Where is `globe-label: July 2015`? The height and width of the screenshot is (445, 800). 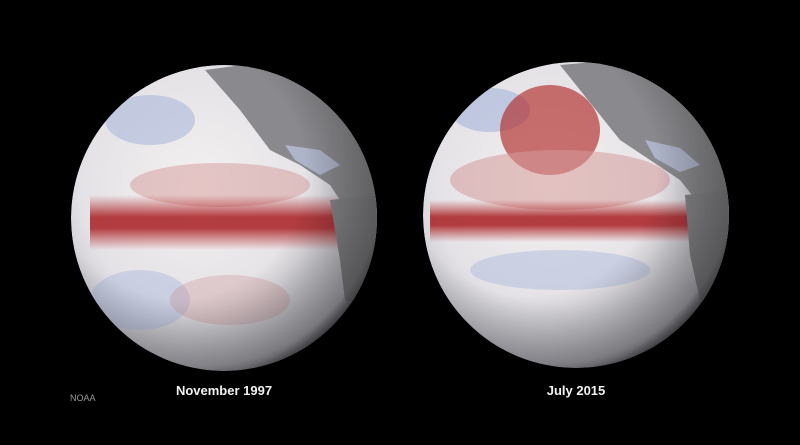
globe-label: July 2015 is located at coordinates (576, 390).